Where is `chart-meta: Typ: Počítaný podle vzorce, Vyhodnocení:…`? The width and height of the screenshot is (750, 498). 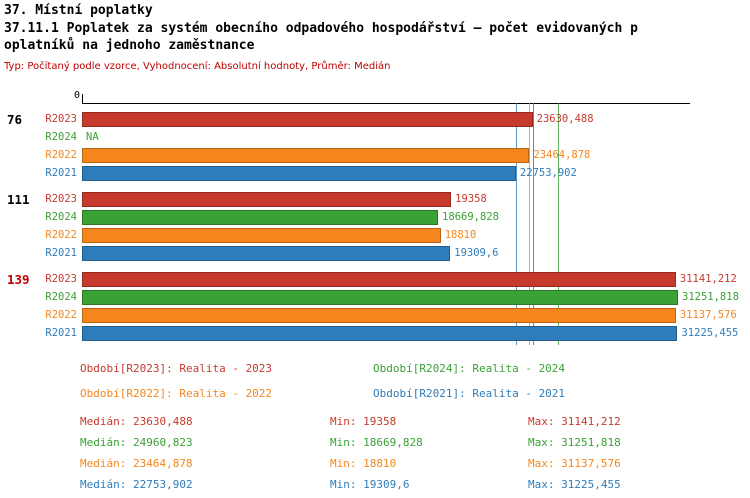
chart-meta: Typ: Počítaný podle vzorce, Vyhodnocení:… is located at coordinates (197, 66).